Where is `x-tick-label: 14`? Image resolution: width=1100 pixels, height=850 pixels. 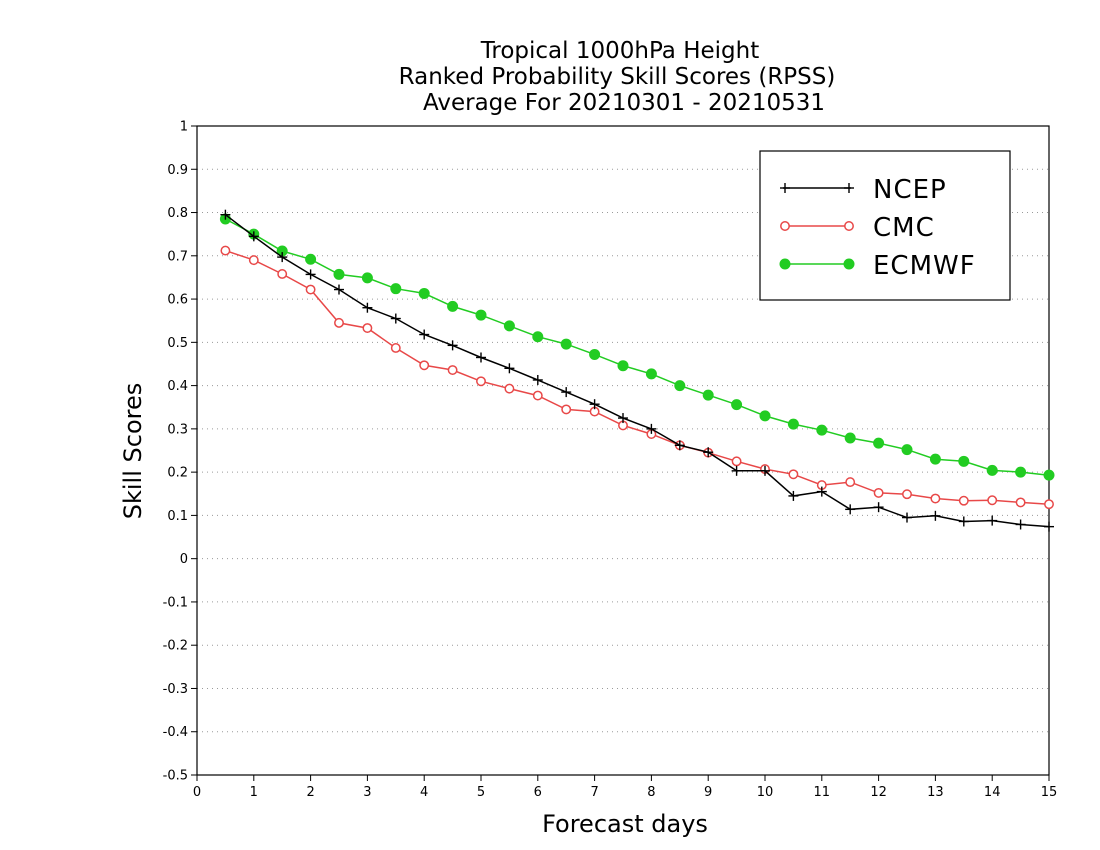
x-tick-label: 14 is located at coordinates (992, 792).